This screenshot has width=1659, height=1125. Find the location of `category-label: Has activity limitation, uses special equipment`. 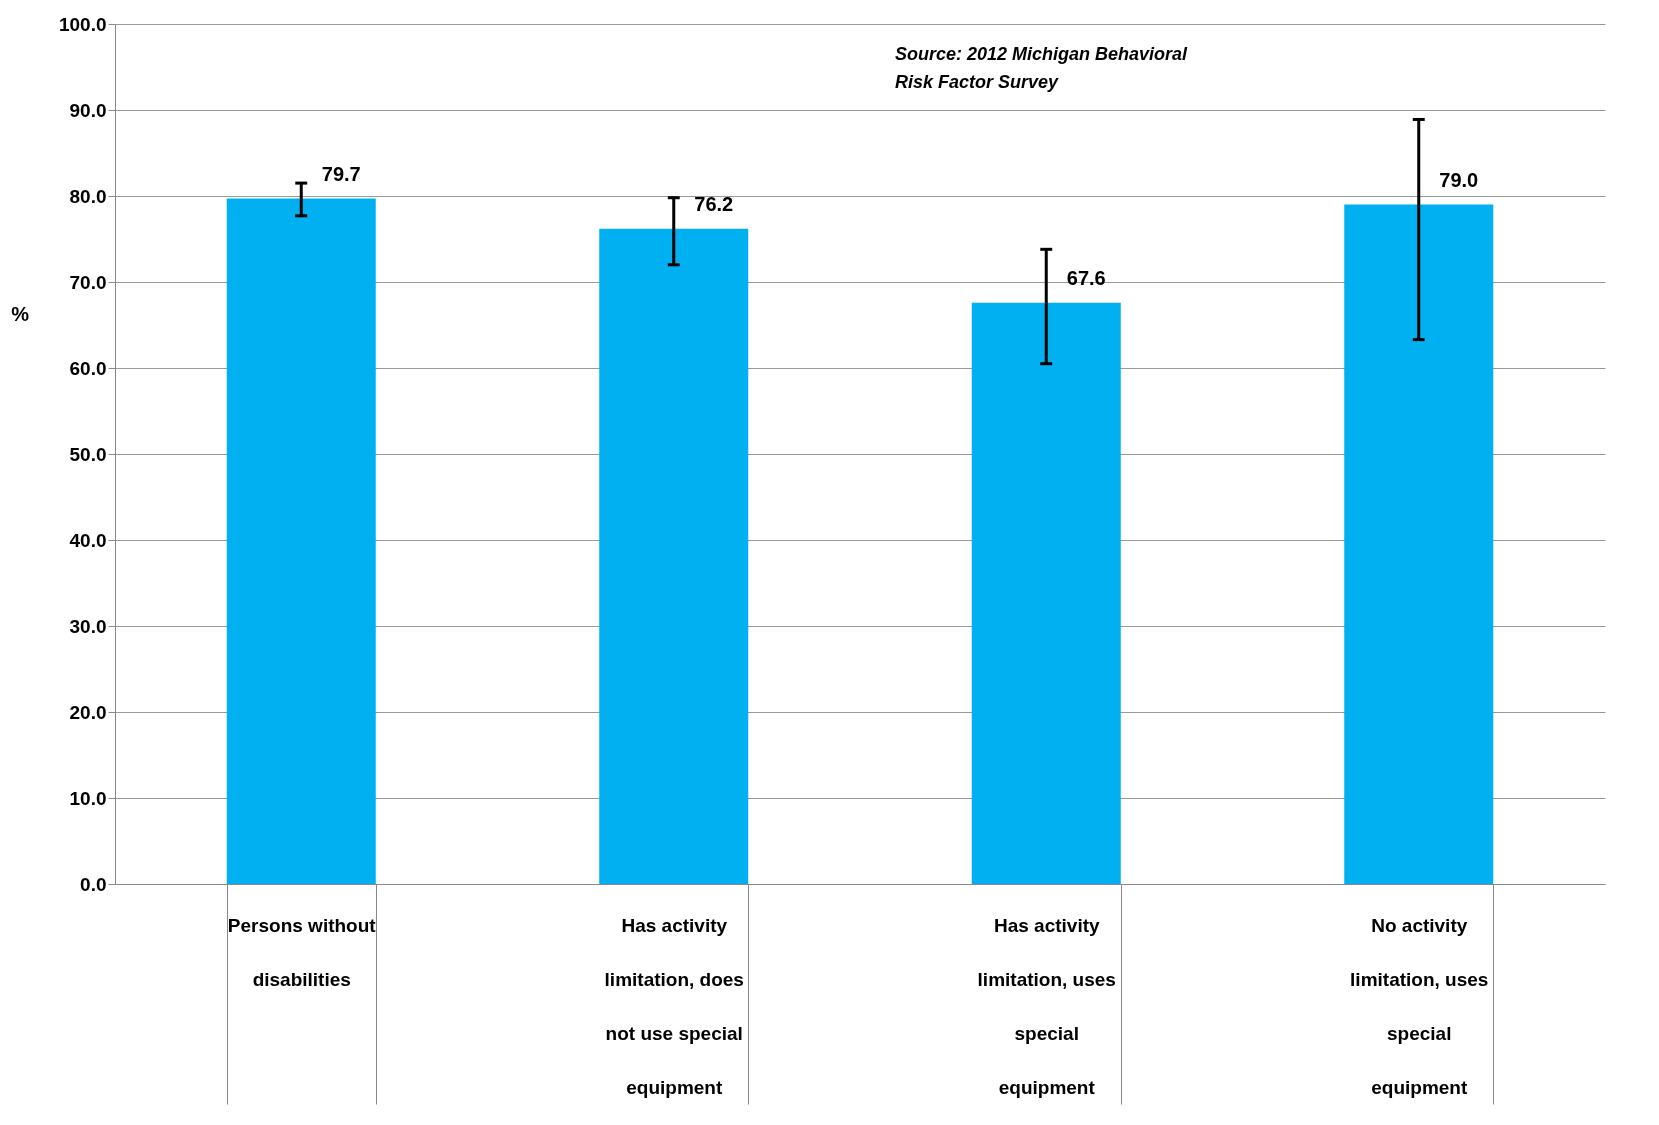

category-label: Has activity limitation, uses special equipment is located at coordinates (1046, 1006).